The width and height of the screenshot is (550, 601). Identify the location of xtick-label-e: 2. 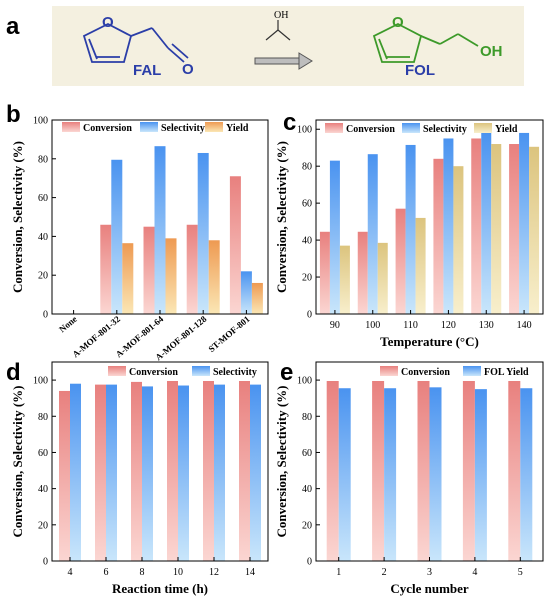
(384, 572).